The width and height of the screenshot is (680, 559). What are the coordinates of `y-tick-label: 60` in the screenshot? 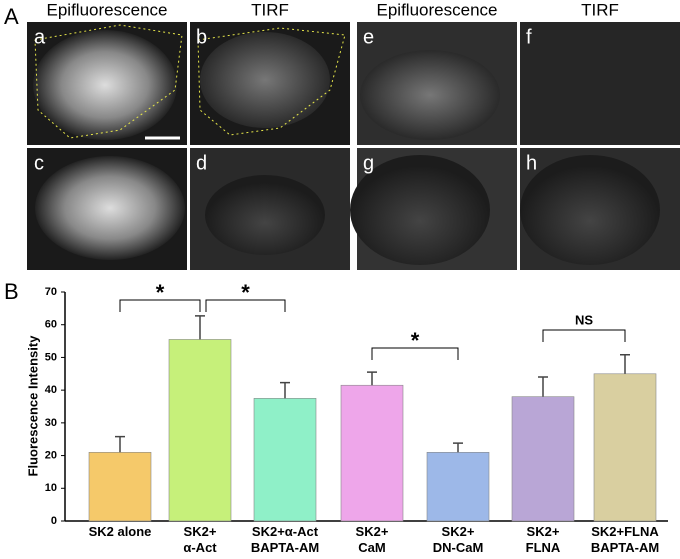 It's located at (51, 325).